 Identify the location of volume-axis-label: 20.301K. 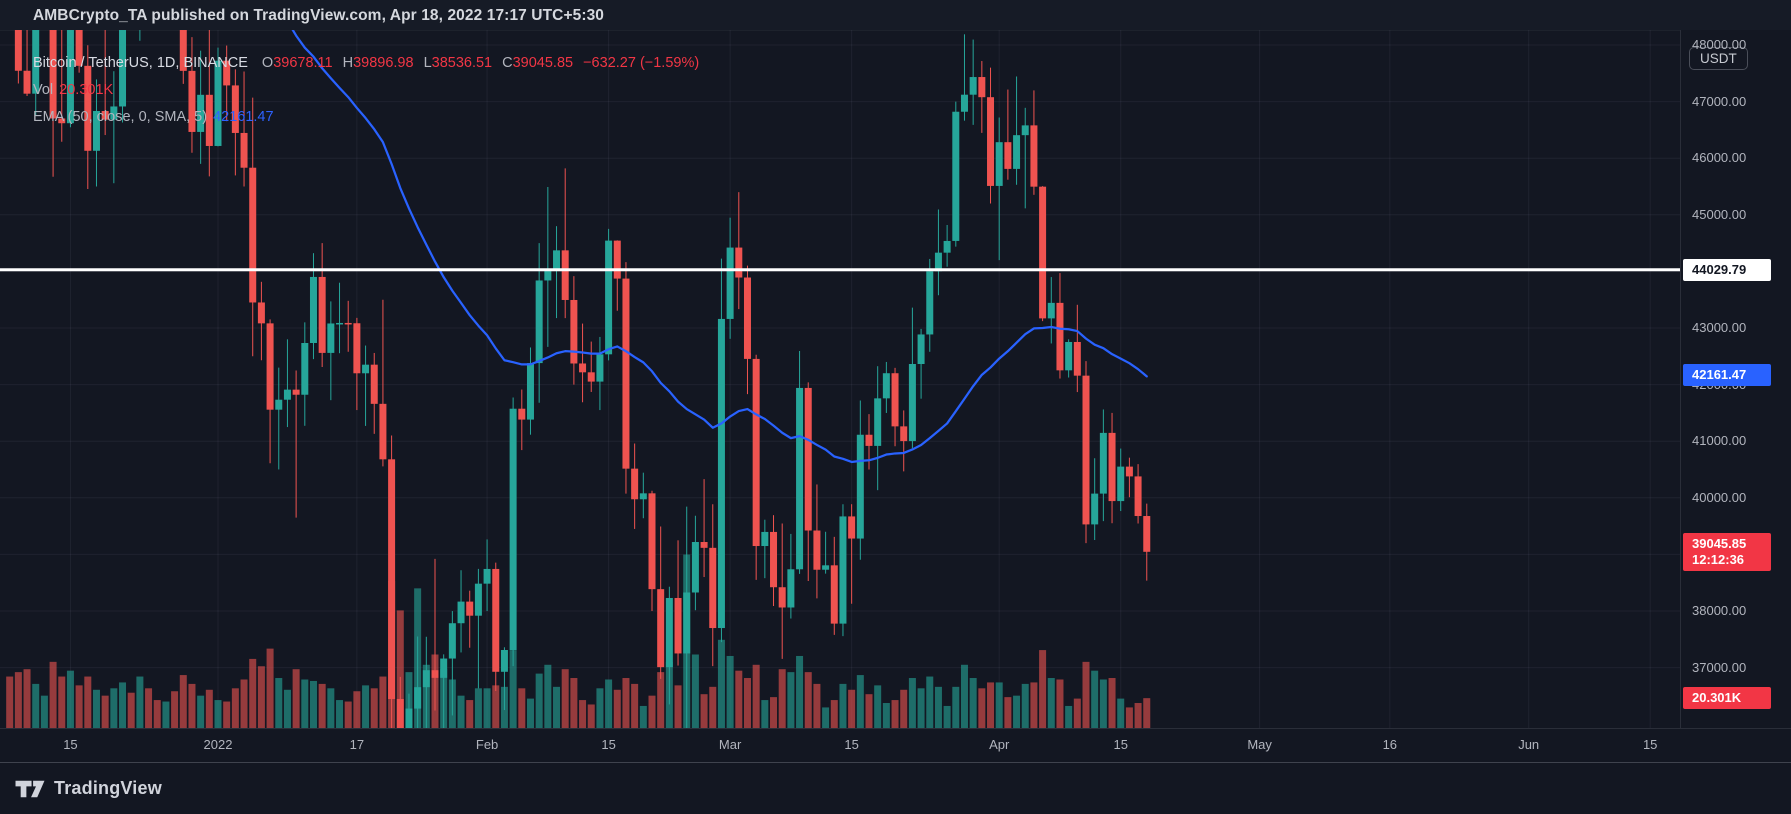
(1727, 698).